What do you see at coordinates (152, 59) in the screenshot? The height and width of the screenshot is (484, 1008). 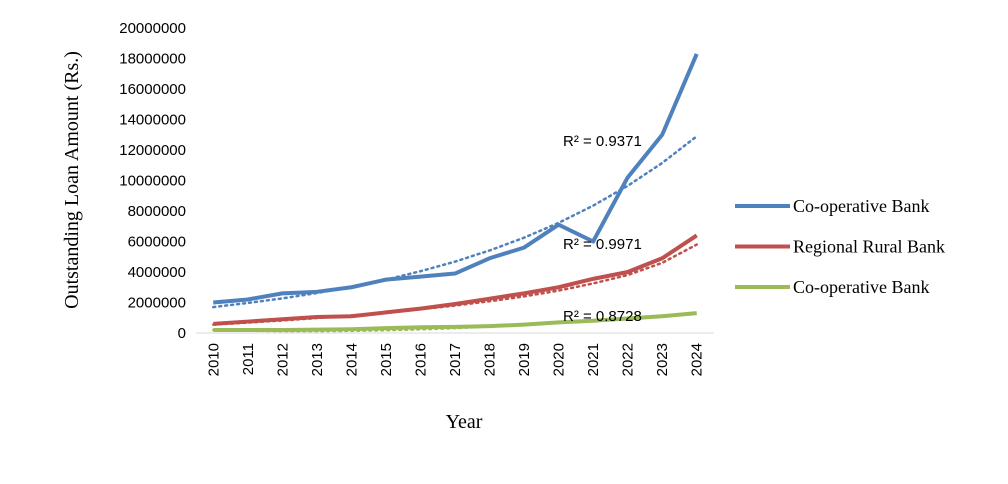 I see `y-tick-label: 18000000` at bounding box center [152, 59].